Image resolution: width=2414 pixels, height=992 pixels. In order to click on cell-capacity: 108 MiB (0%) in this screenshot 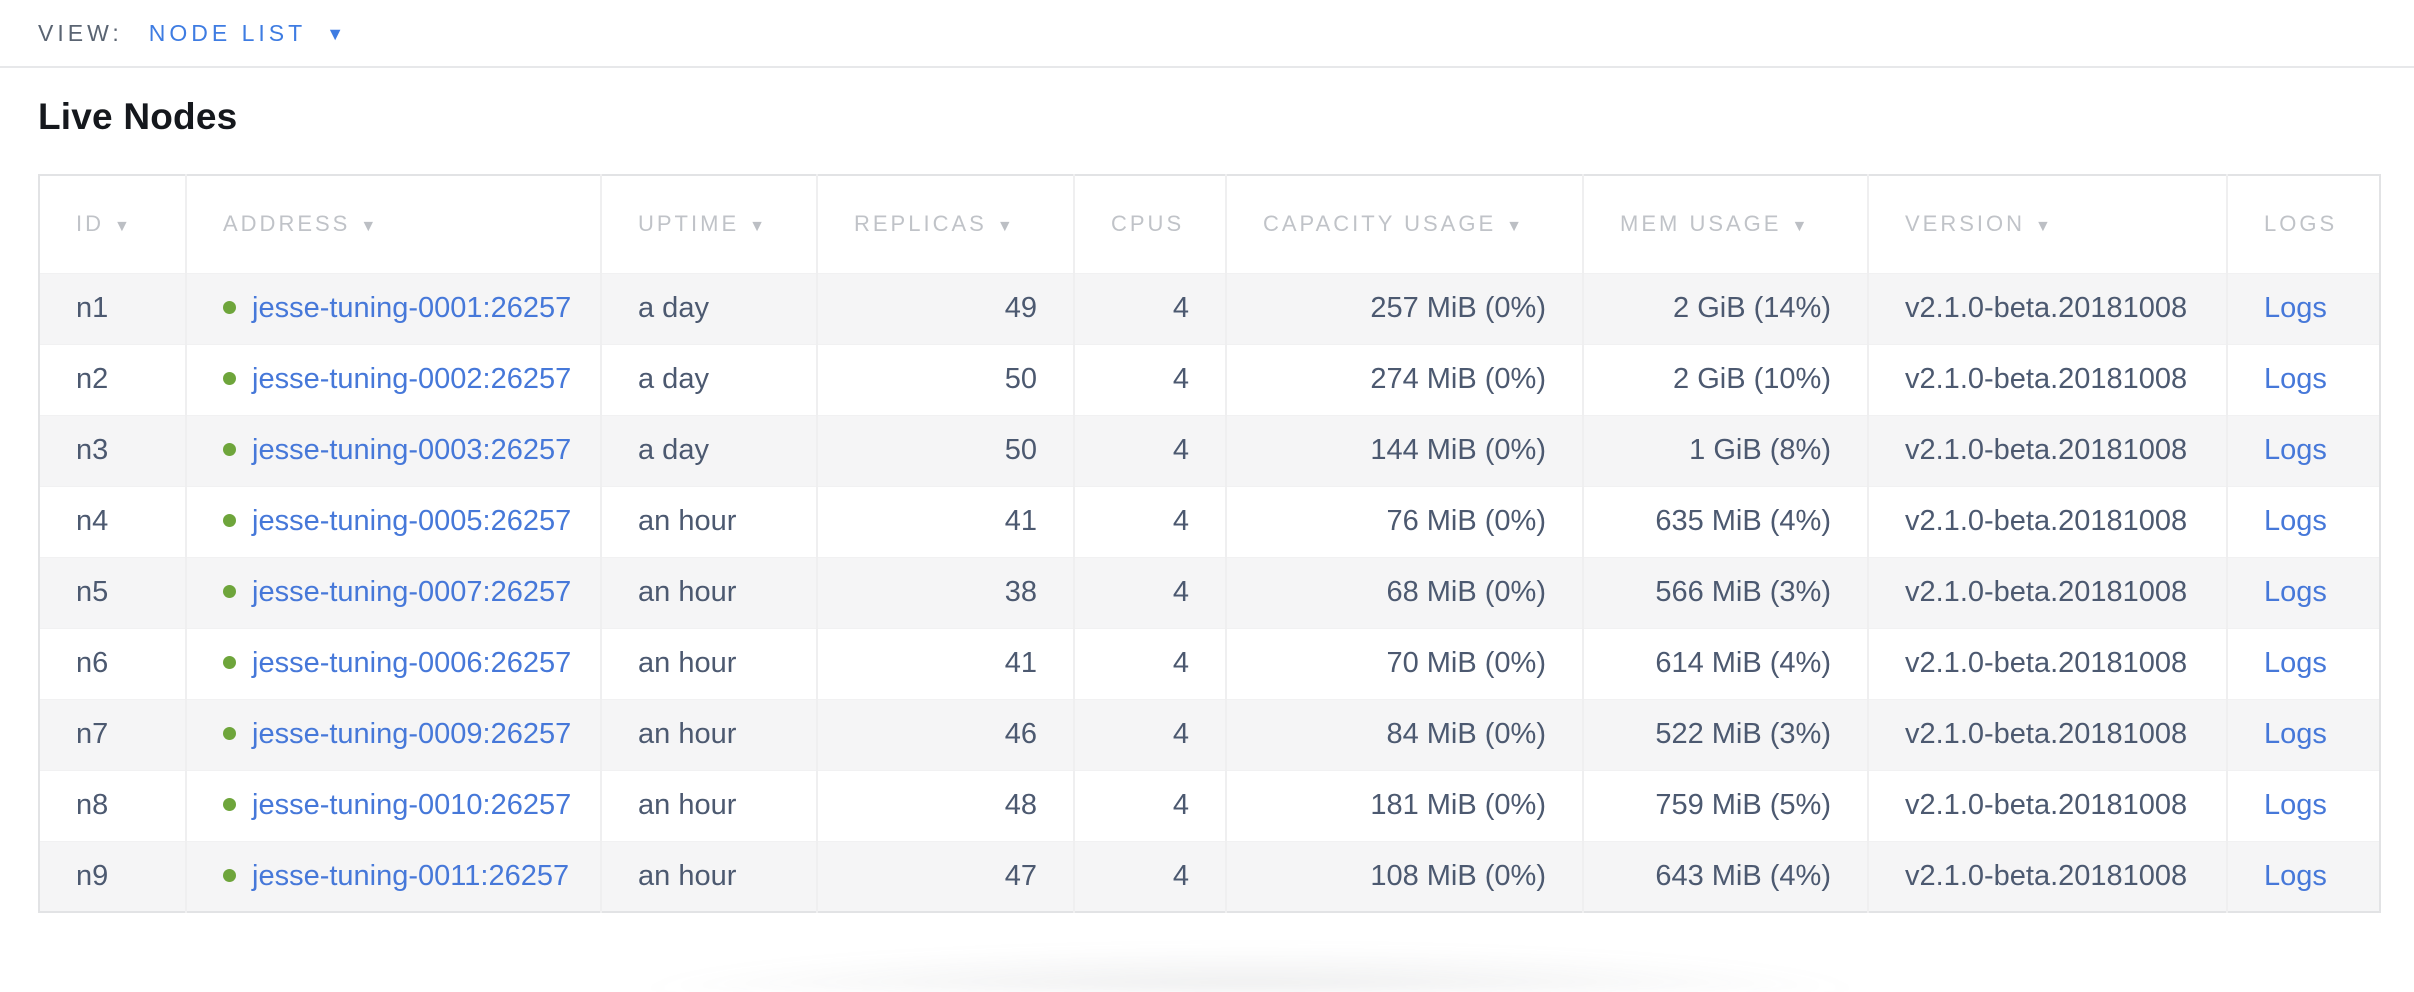, I will do `click(1404, 876)`.